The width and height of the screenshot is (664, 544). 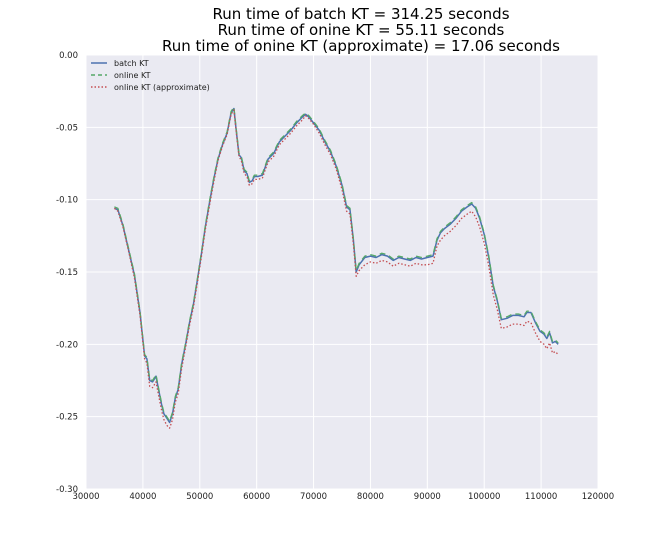 I want to click on x-tick-label: 100000, so click(x=484, y=497).